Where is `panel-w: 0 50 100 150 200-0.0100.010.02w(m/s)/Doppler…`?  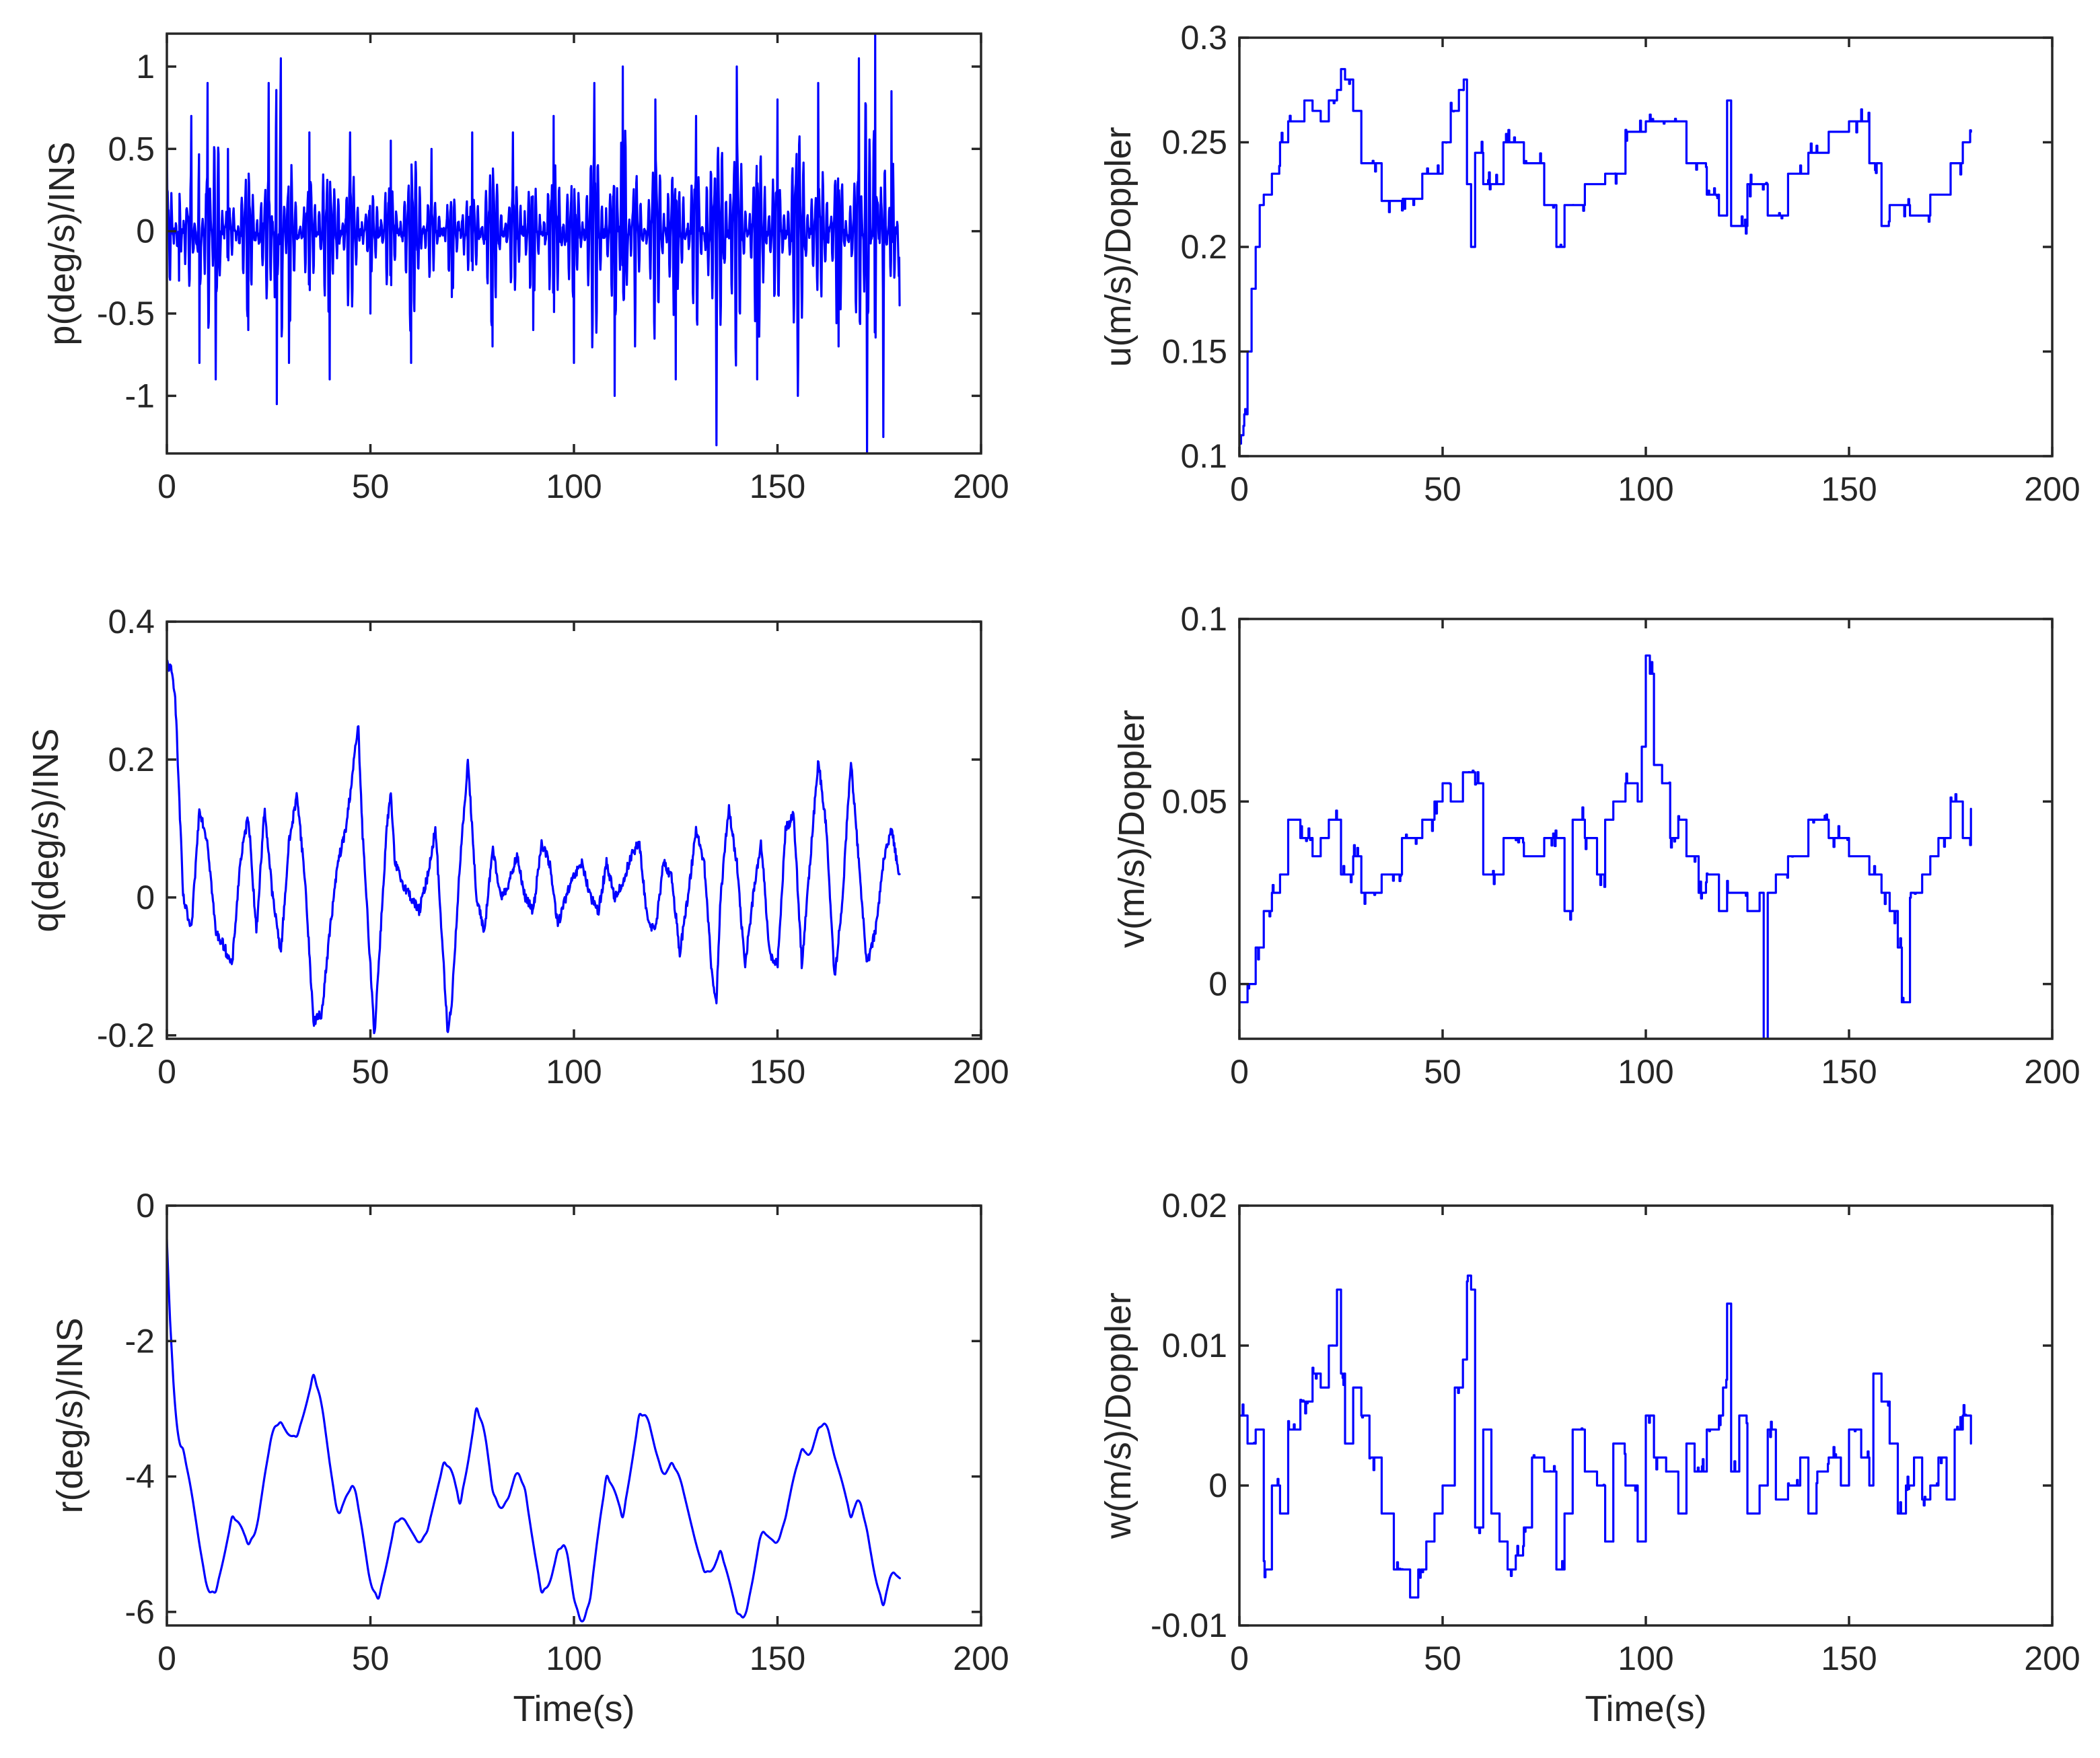
panel-w: 0 50 100 150 200-0.0100.010.02w(m/s)/Doppler… is located at coordinates (1589, 1458).